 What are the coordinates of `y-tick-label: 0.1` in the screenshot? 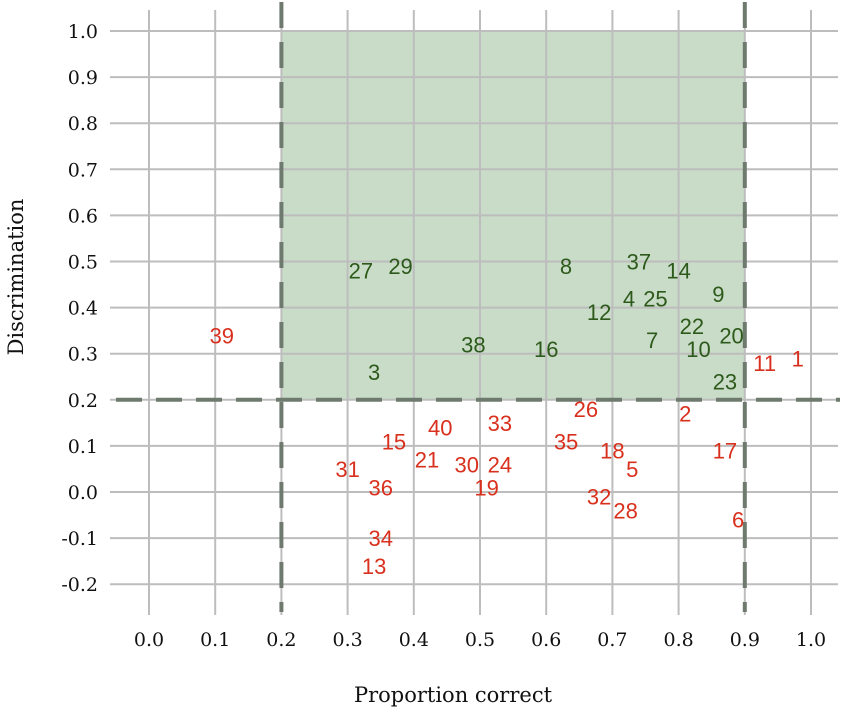 It's located at (83, 447).